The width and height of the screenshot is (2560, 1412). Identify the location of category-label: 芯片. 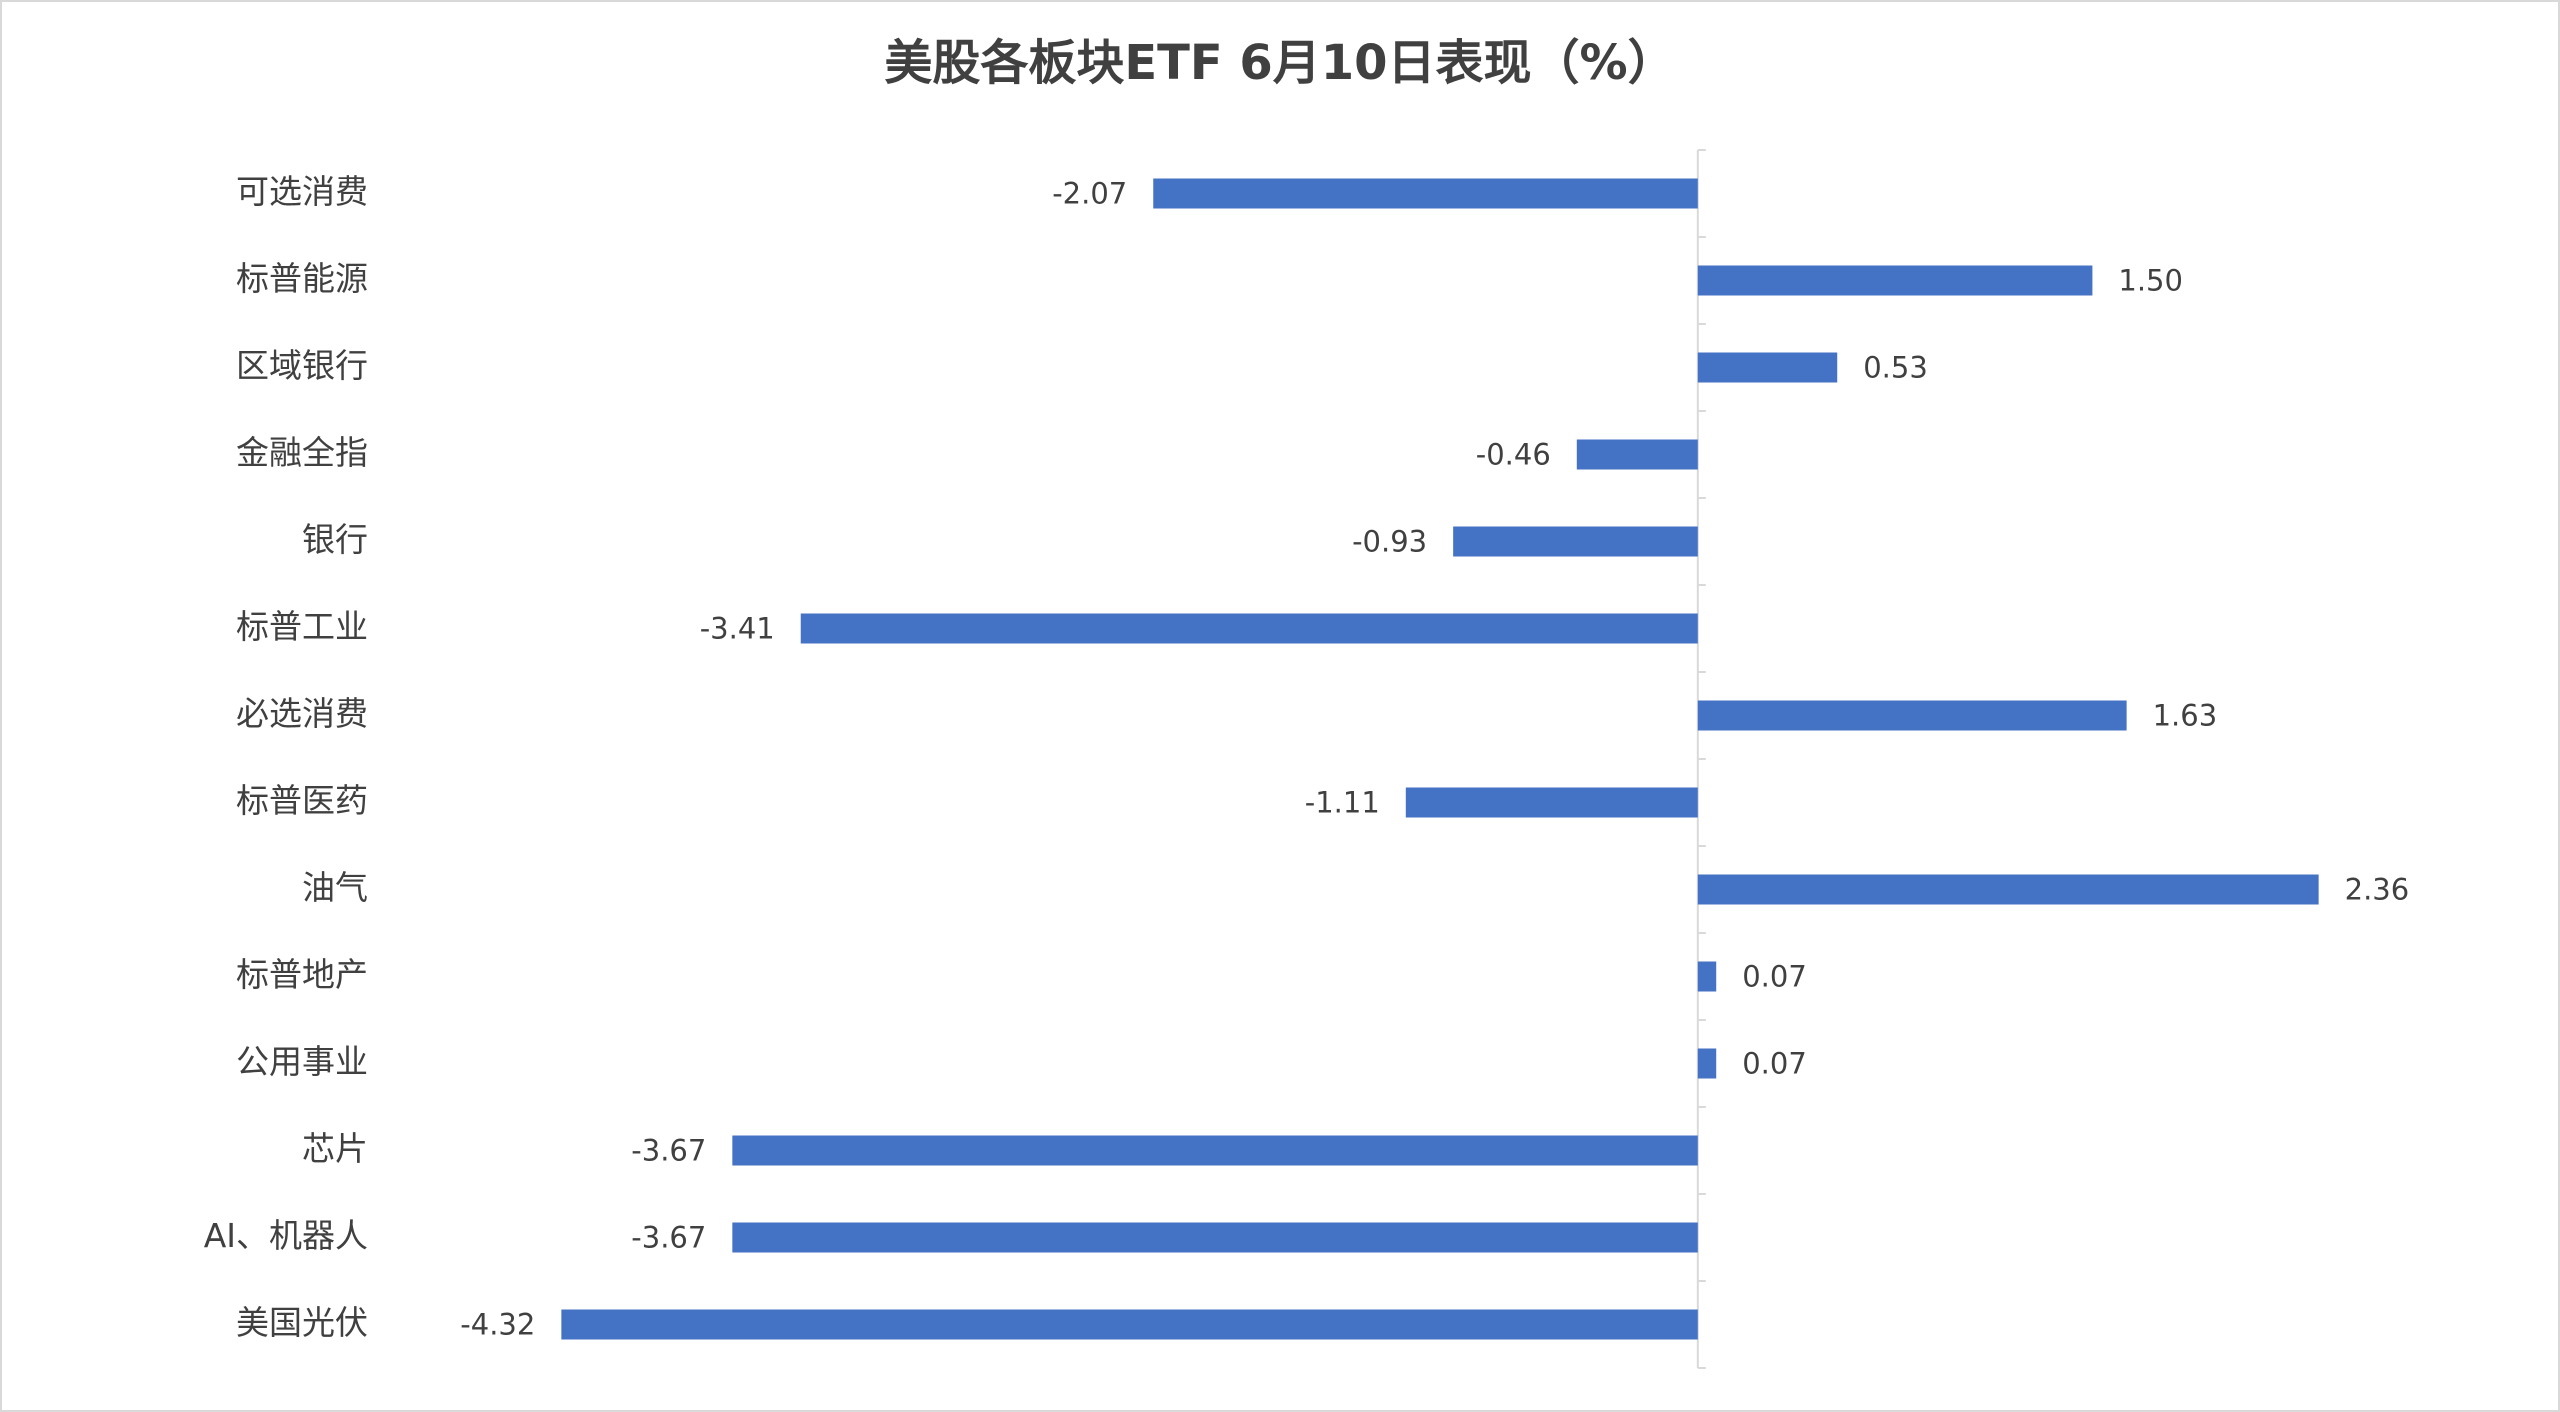
(335, 1148).